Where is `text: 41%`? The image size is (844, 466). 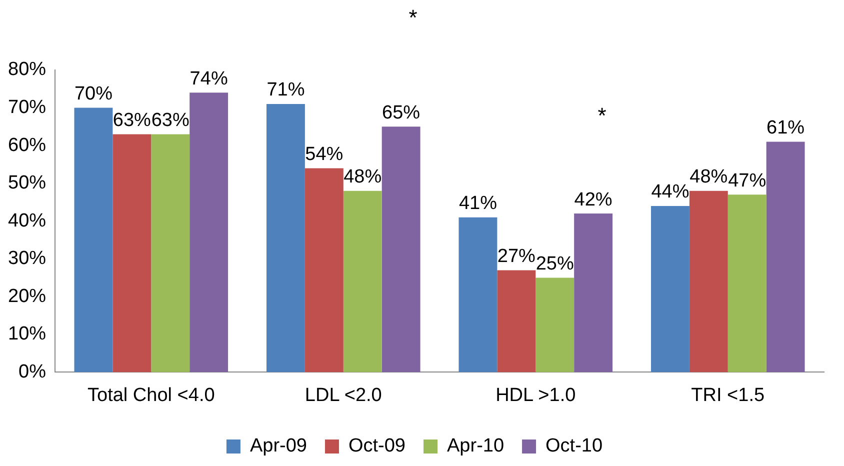
text: 41% is located at coordinates (477, 203).